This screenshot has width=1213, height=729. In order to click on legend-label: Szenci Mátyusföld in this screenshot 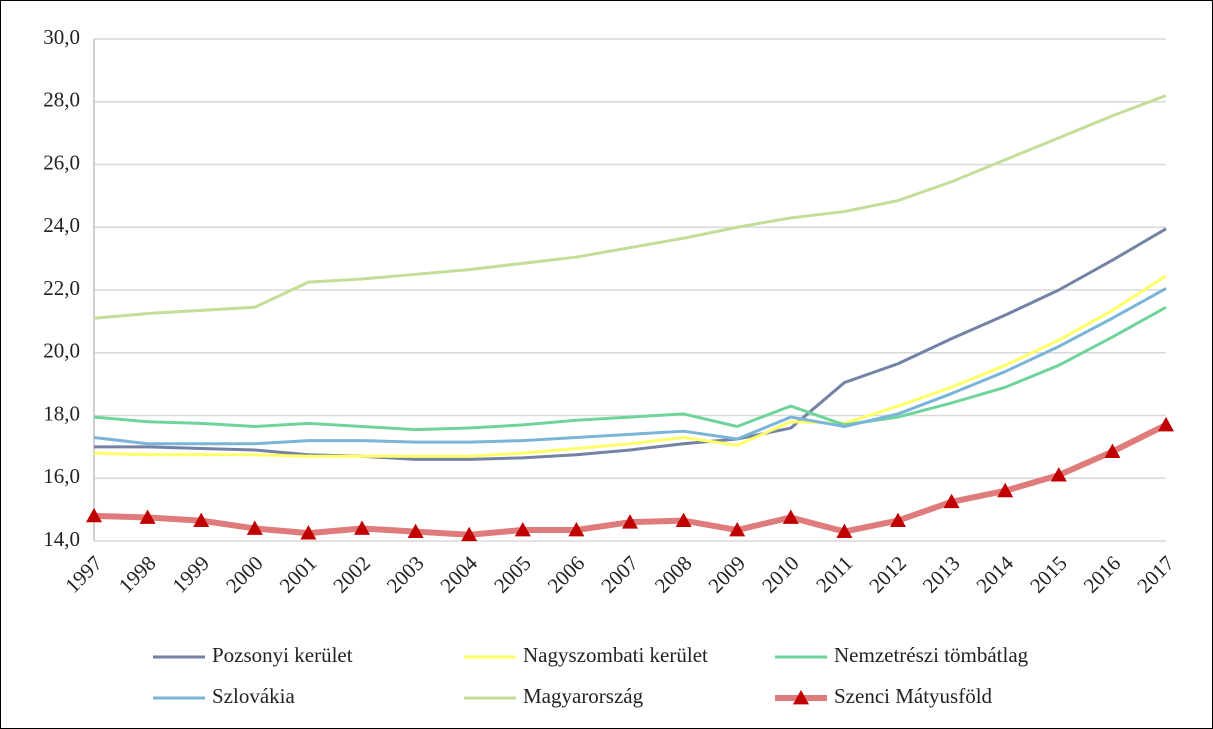, I will do `click(913, 696)`.